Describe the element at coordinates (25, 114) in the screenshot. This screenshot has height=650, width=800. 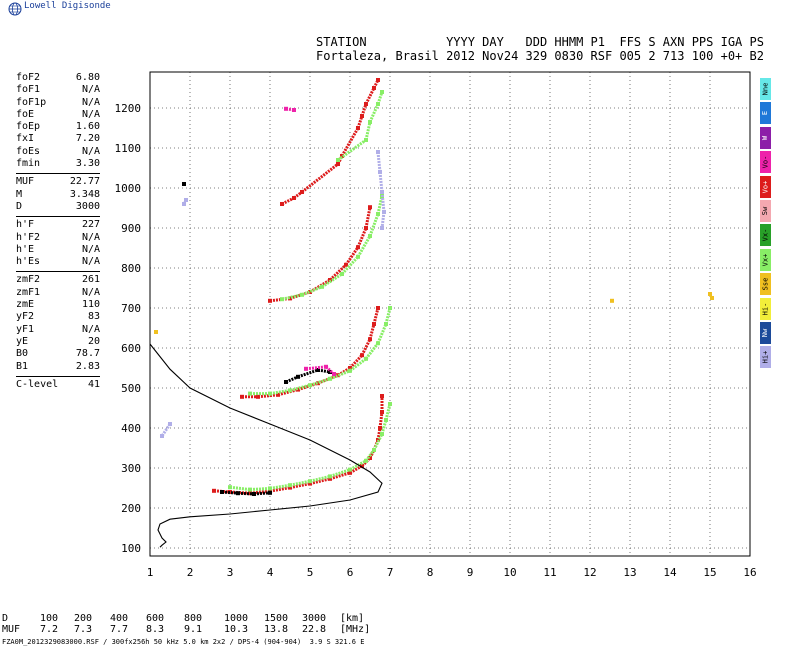
I see `param-key: foE` at that location.